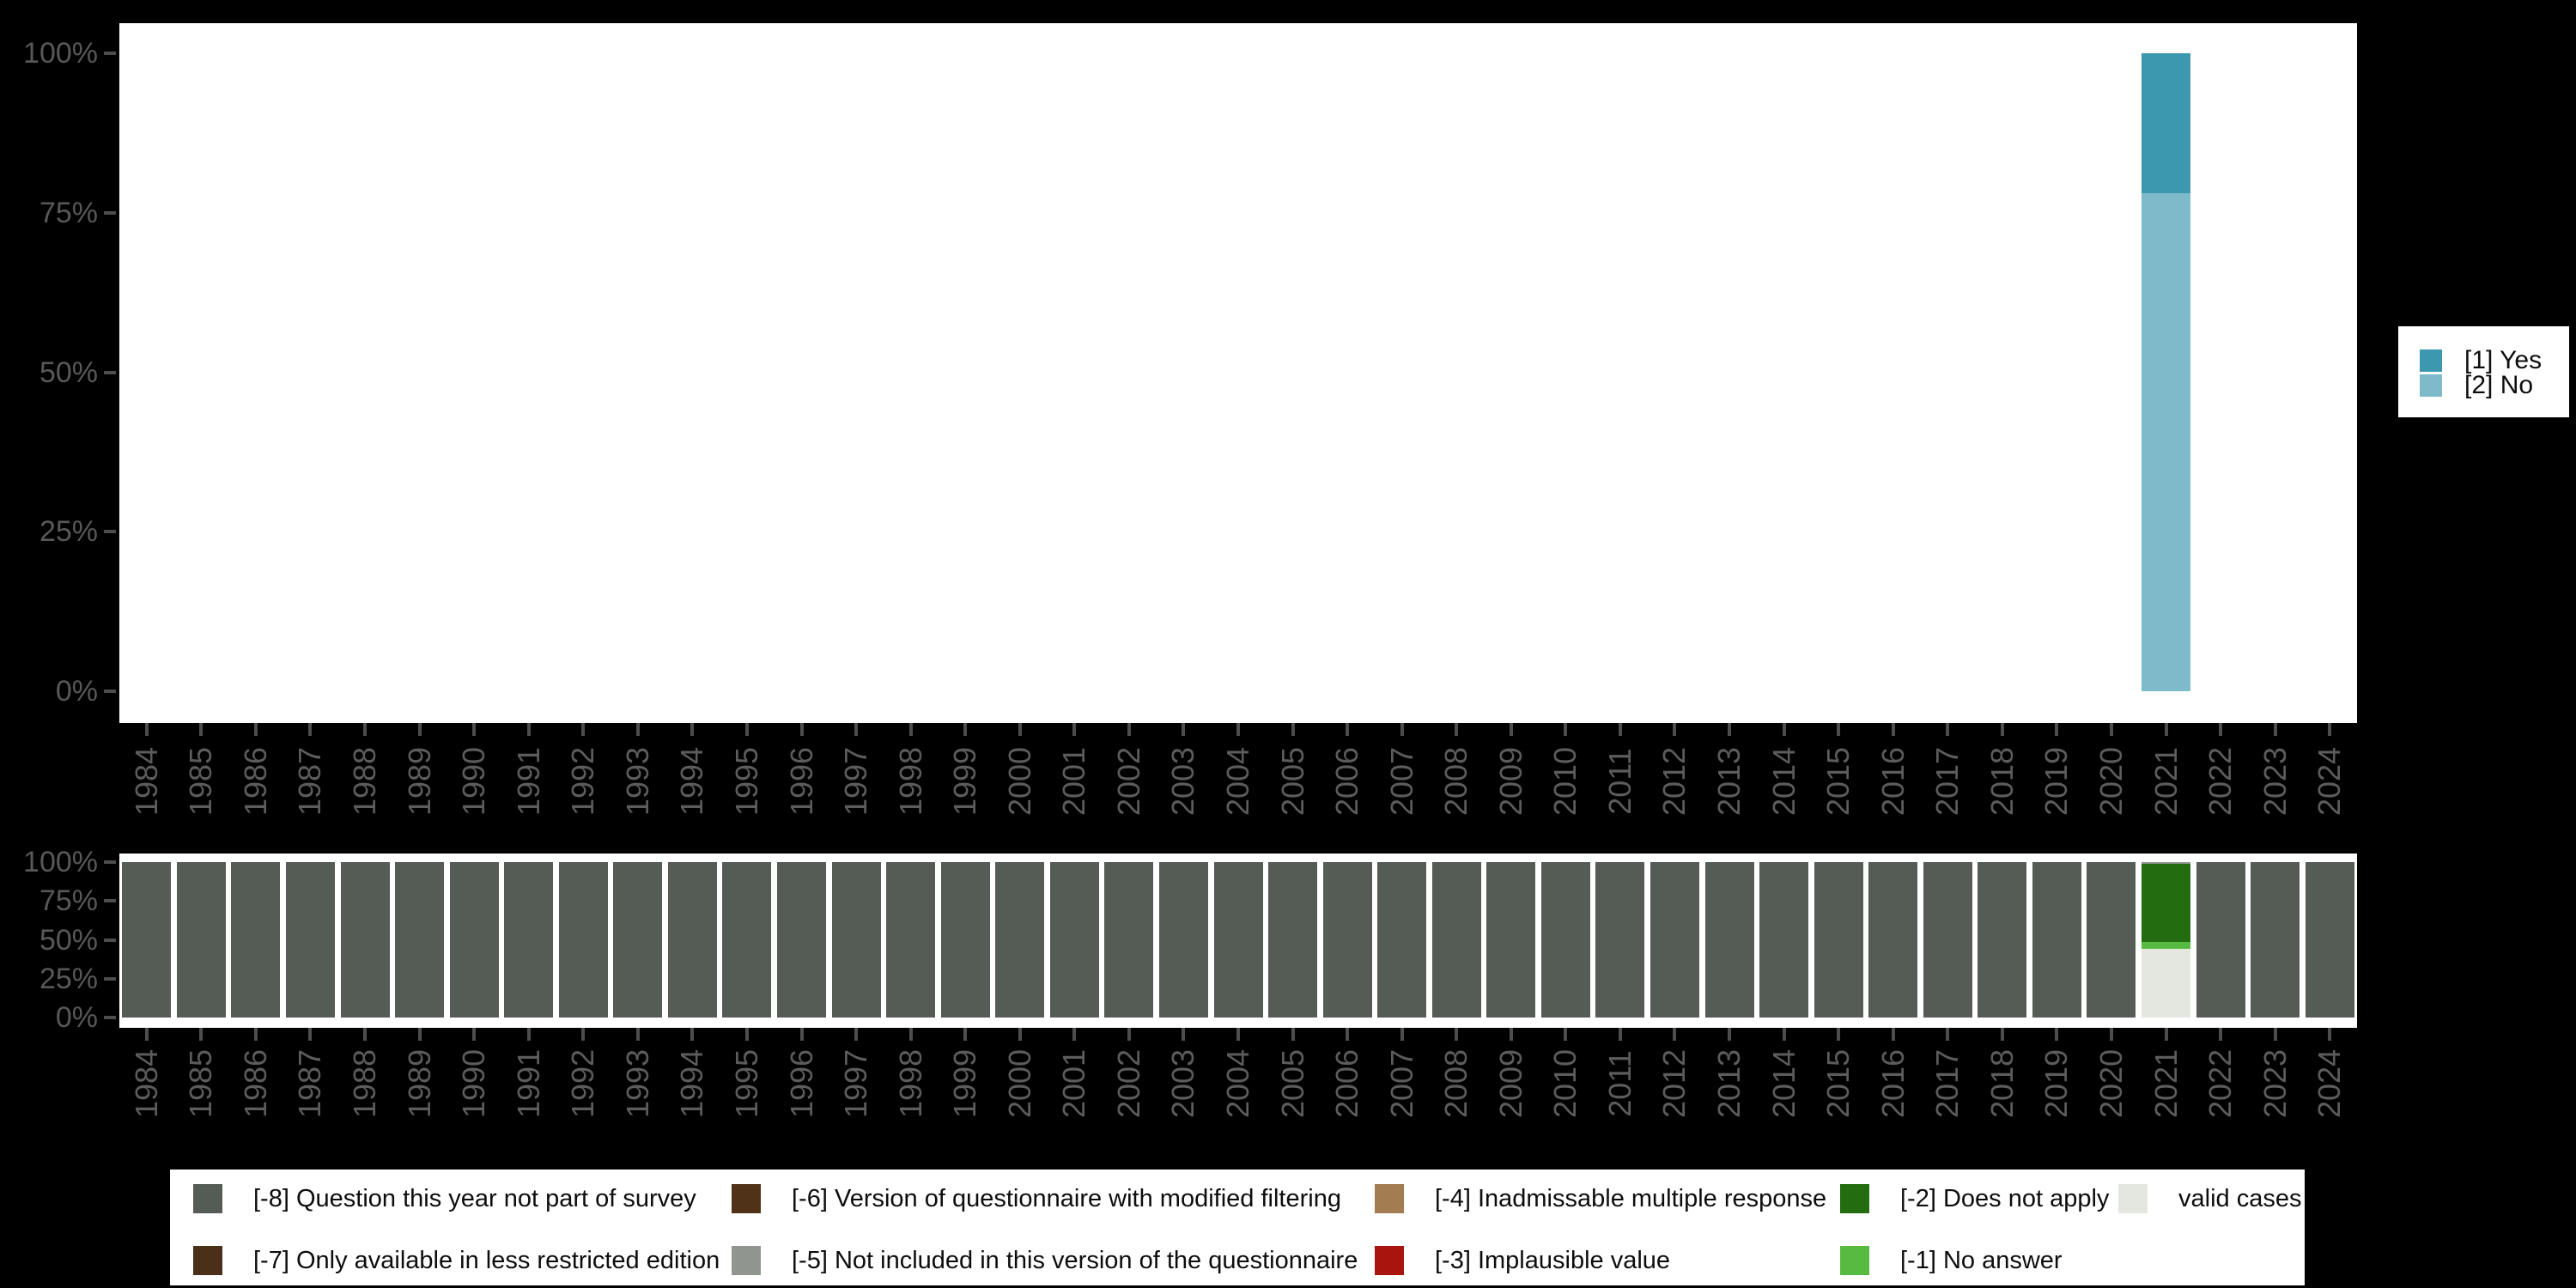  Describe the element at coordinates (2166, 442) in the screenshot. I see `segment-2-no` at that location.